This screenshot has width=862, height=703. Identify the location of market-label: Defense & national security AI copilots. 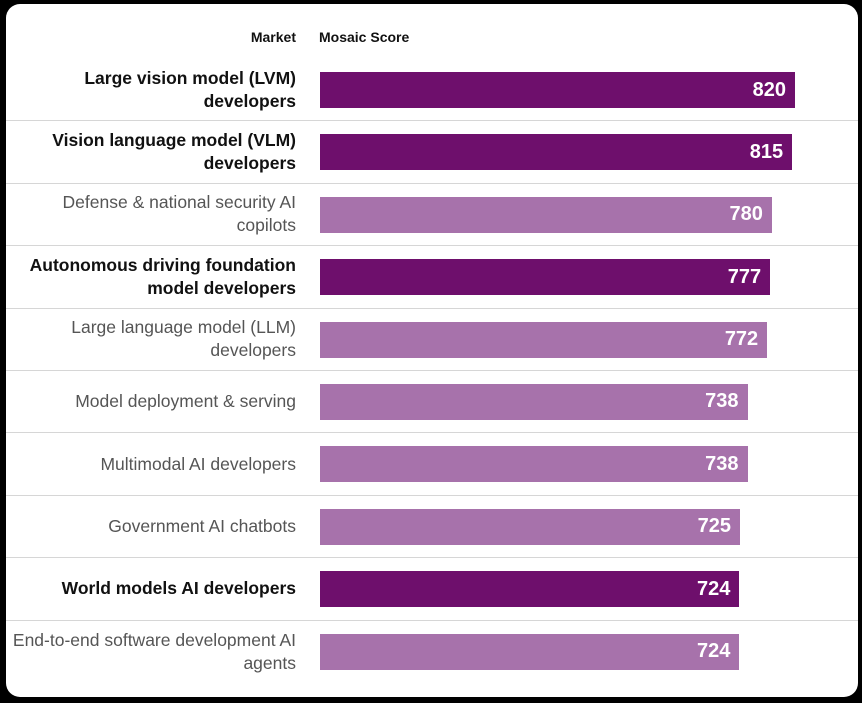
(179, 214).